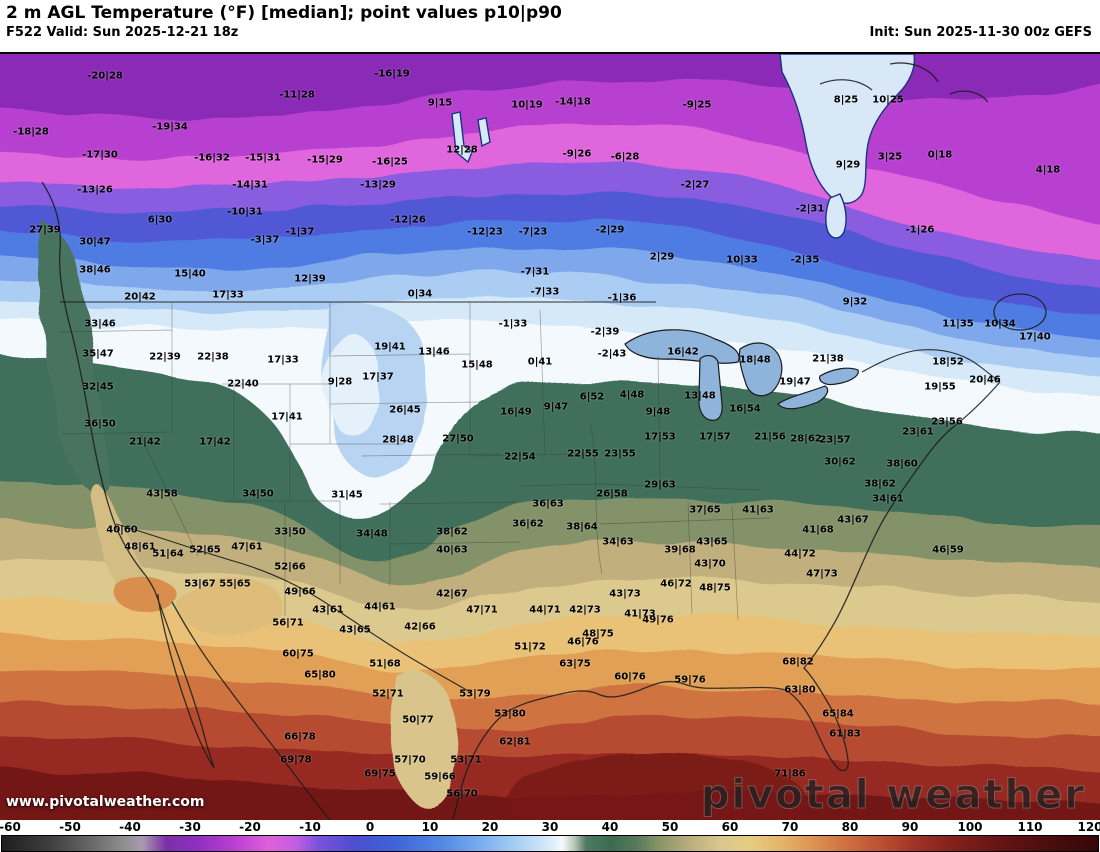  What do you see at coordinates (347, 495) in the screenshot?
I see `point-value: 31|45` at bounding box center [347, 495].